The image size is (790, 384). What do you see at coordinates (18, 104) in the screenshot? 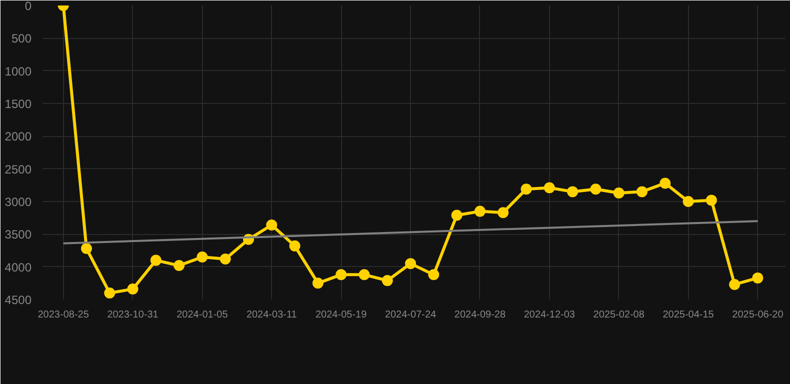
I see `y-tick-label: 1500` at bounding box center [18, 104].